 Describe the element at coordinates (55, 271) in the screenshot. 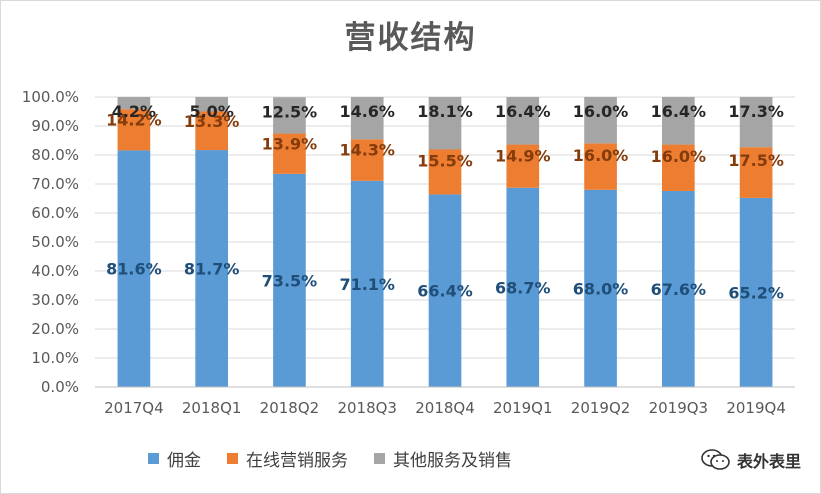

I see `y-tick-label: 40.0%` at that location.